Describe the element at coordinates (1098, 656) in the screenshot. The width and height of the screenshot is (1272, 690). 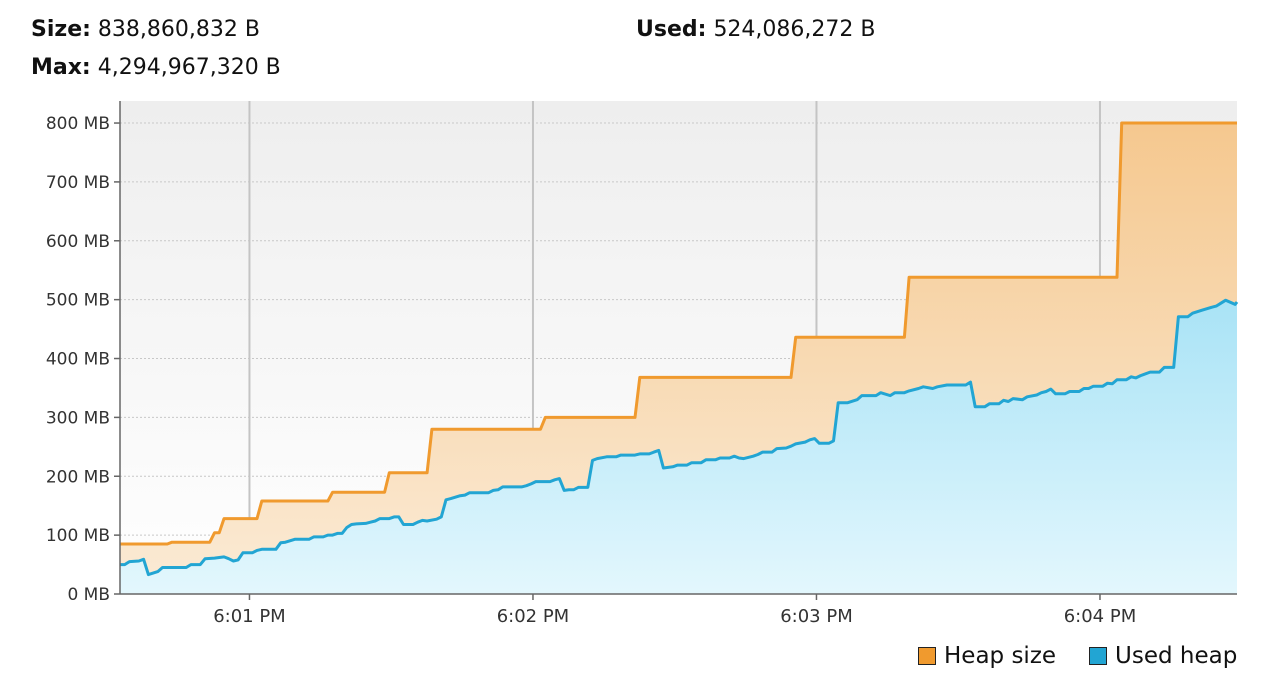
I see `used-heap-swatch` at that location.